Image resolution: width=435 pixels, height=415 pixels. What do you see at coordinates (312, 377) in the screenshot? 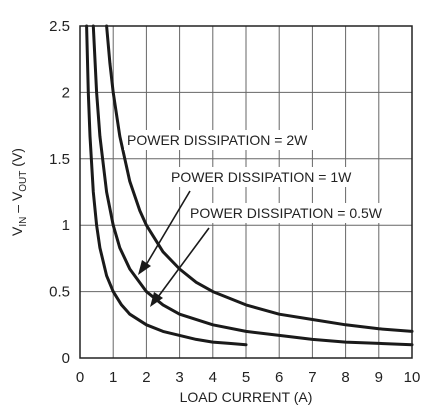
I see `x-tick-label: 7` at bounding box center [312, 377].